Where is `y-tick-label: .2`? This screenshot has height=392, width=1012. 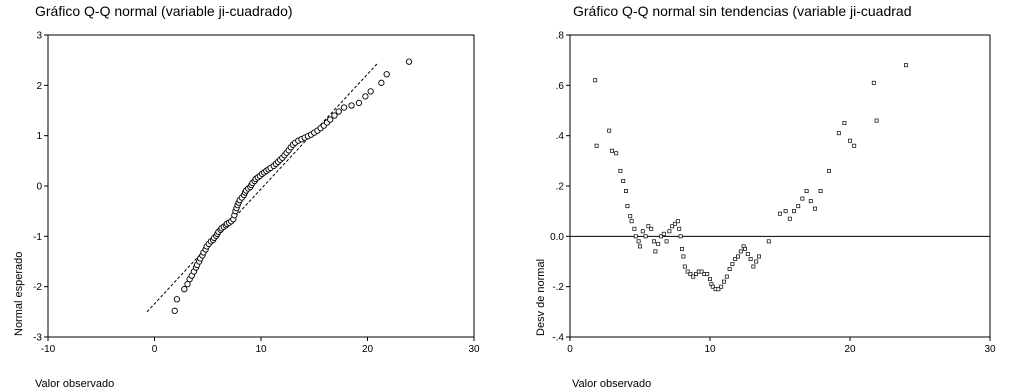
y-tick-label: .2 is located at coordinates (560, 187).